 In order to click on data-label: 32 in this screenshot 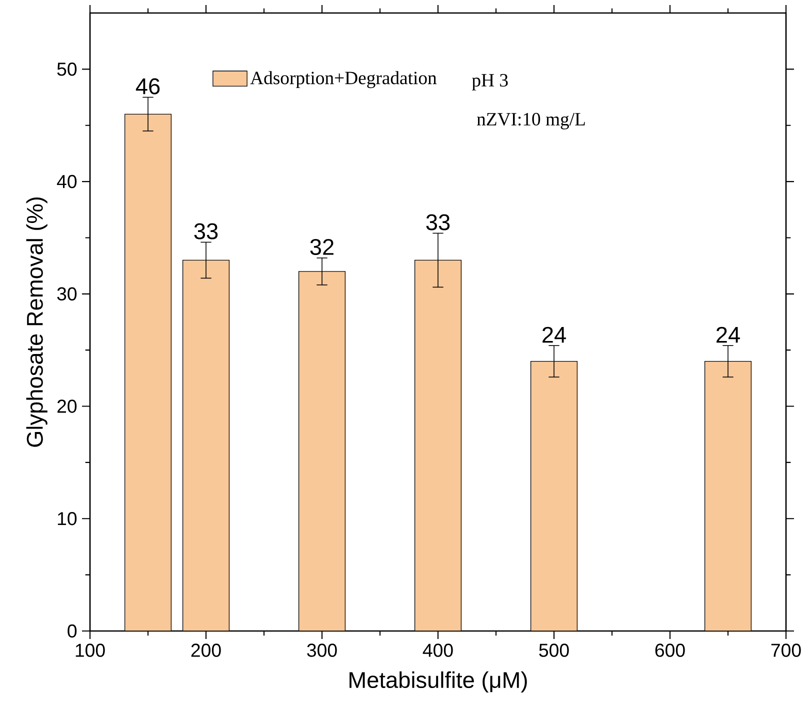, I will do `click(322, 247)`.